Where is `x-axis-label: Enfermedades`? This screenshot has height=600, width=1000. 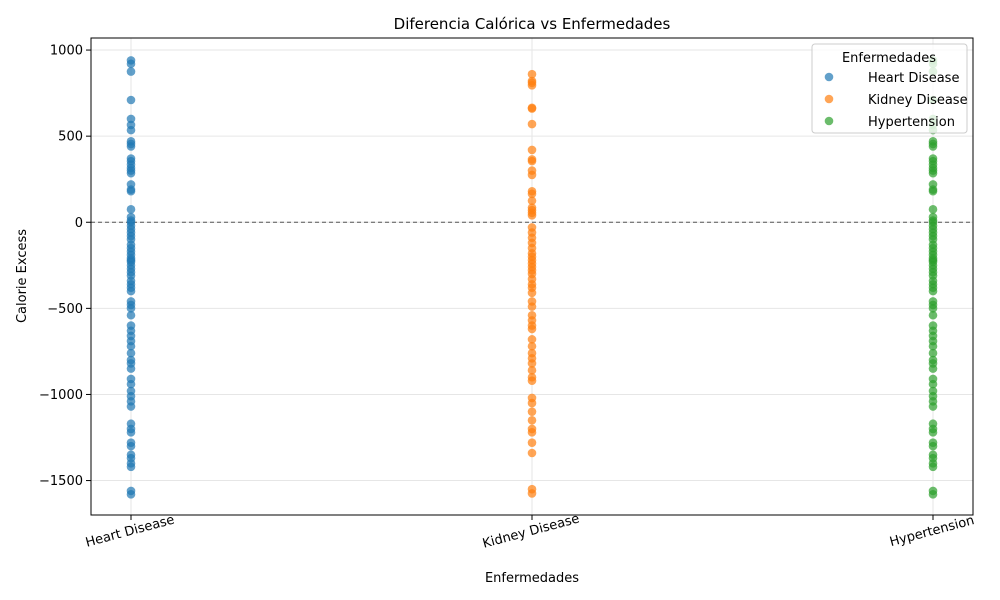 x-axis-label: Enfermedades is located at coordinates (532, 578).